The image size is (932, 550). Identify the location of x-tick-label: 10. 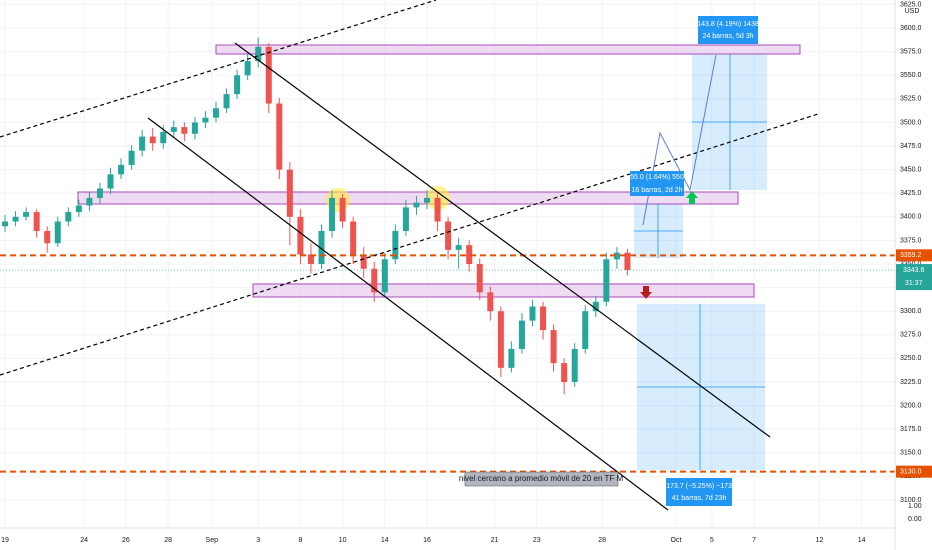
(343, 540).